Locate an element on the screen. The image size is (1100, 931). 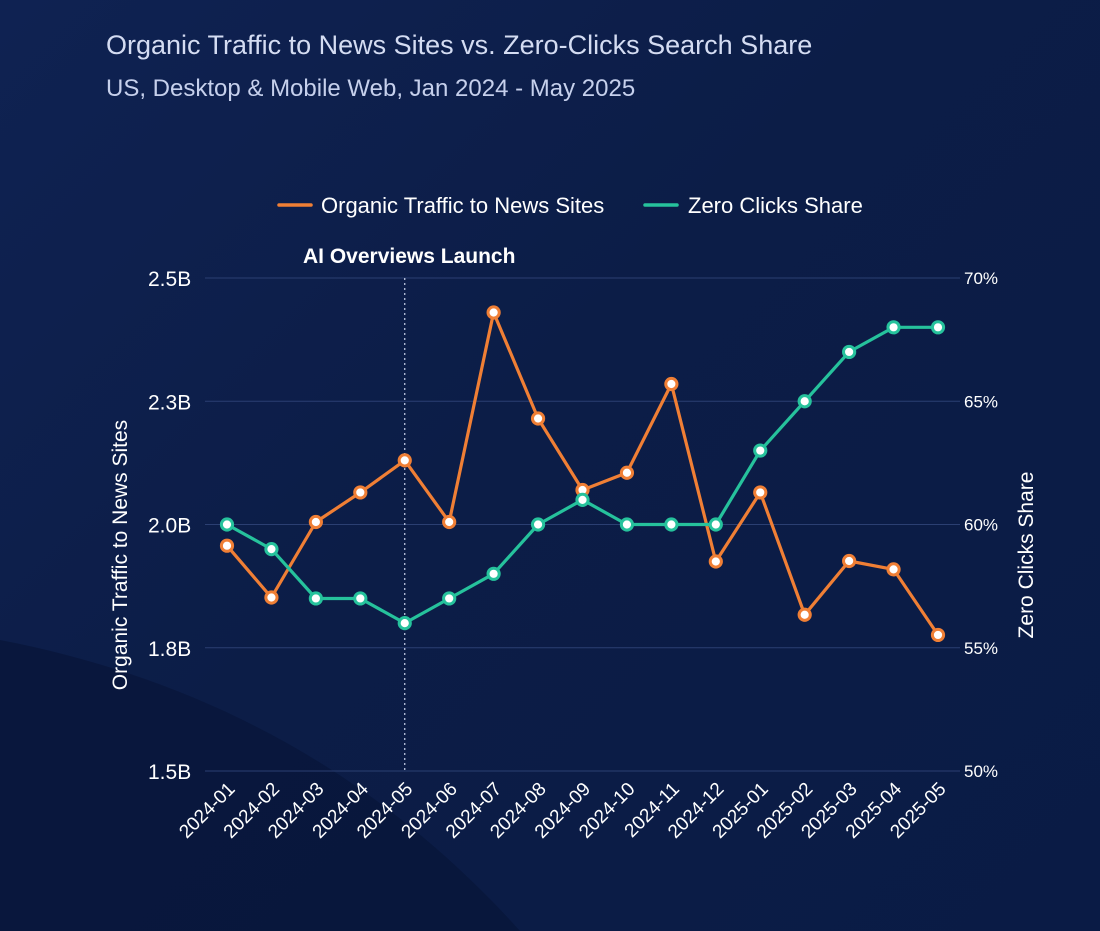
annotation-label: AI Overviews Launch is located at coordinates (409, 256).